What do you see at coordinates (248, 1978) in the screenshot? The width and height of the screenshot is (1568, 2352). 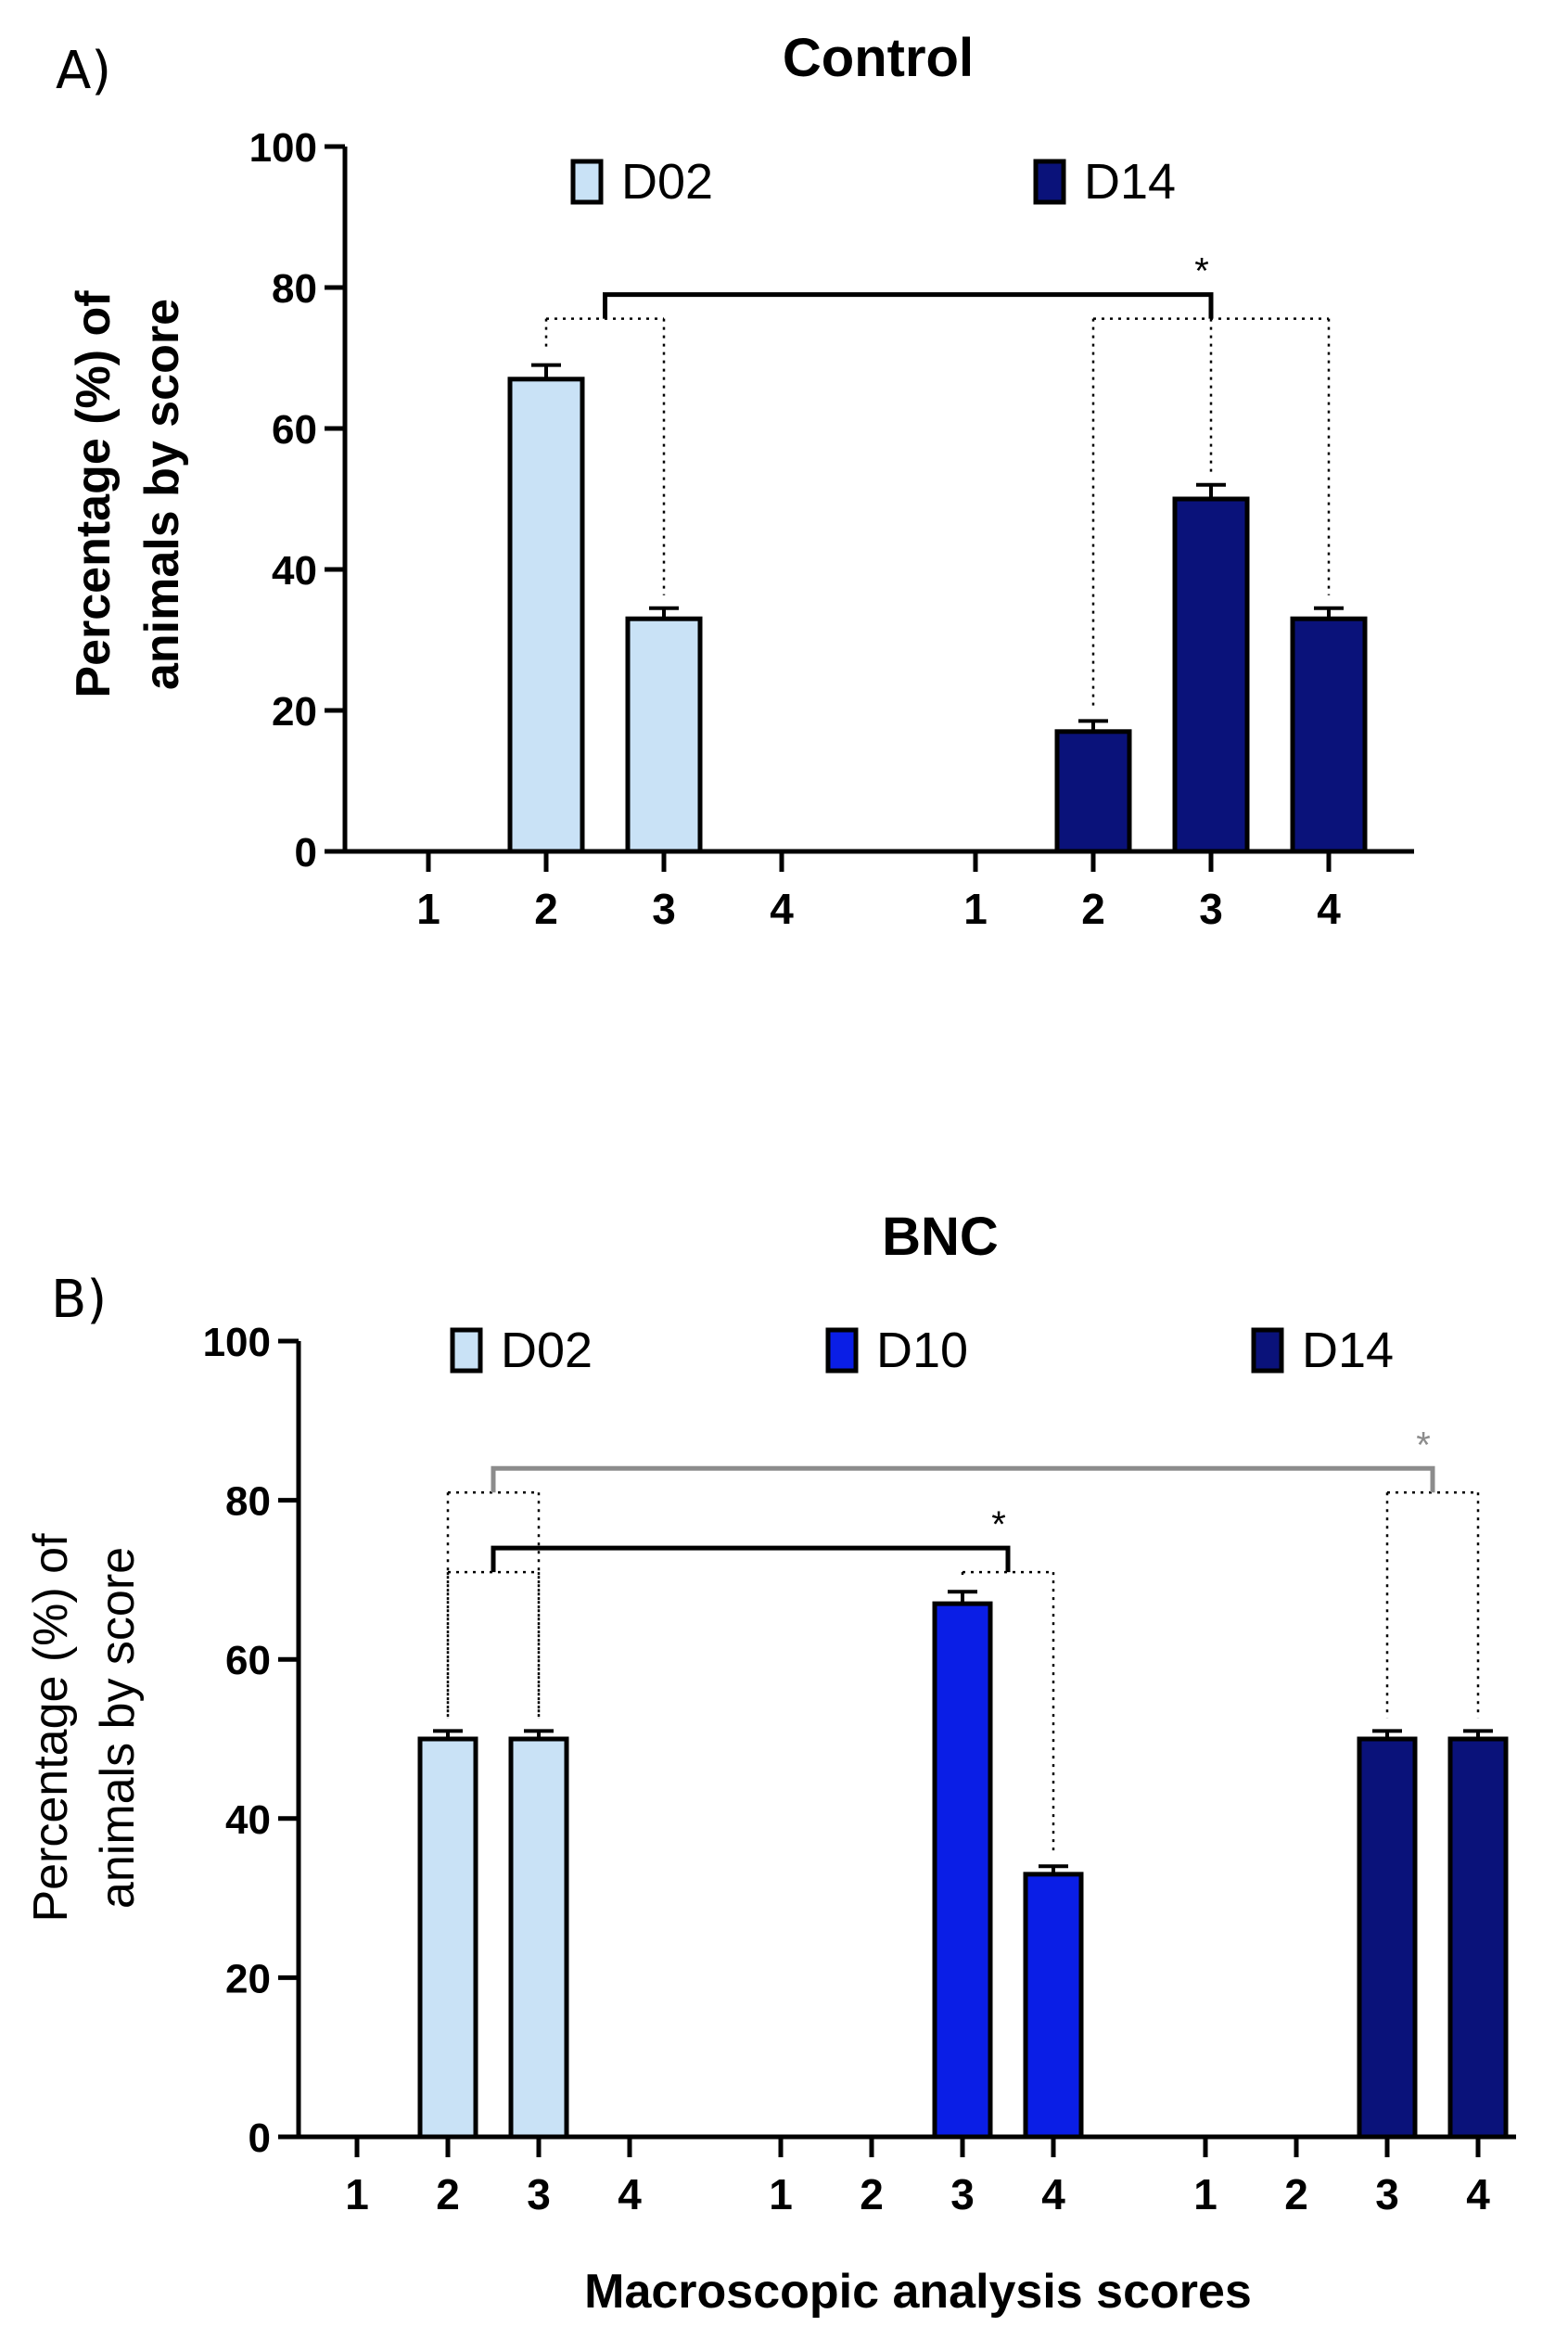 I see `chart-b-y-tick-label: 20` at bounding box center [248, 1978].